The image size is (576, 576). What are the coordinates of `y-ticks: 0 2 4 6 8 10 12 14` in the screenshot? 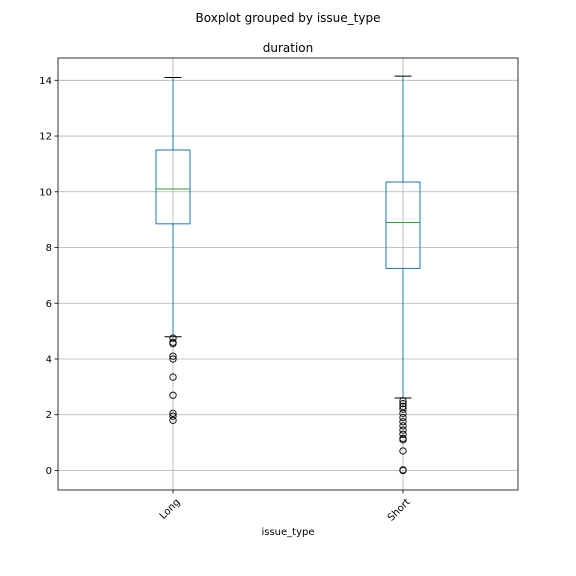 It's located at (48, 276).